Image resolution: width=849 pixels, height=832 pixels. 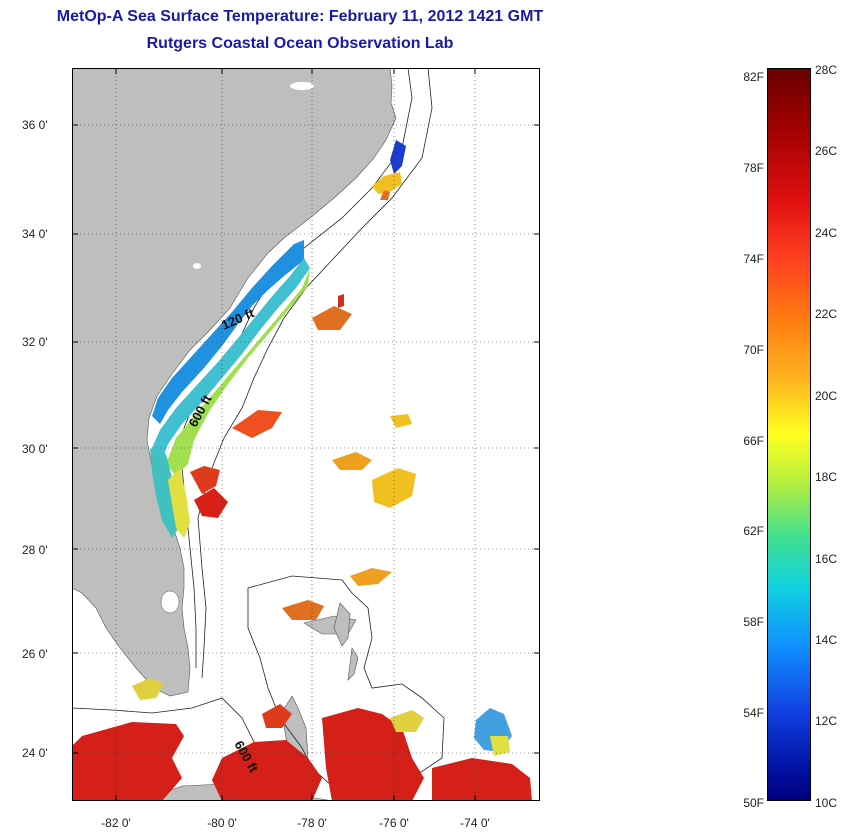 I want to click on colorbar-c-label: 10C, so click(x=826, y=803).